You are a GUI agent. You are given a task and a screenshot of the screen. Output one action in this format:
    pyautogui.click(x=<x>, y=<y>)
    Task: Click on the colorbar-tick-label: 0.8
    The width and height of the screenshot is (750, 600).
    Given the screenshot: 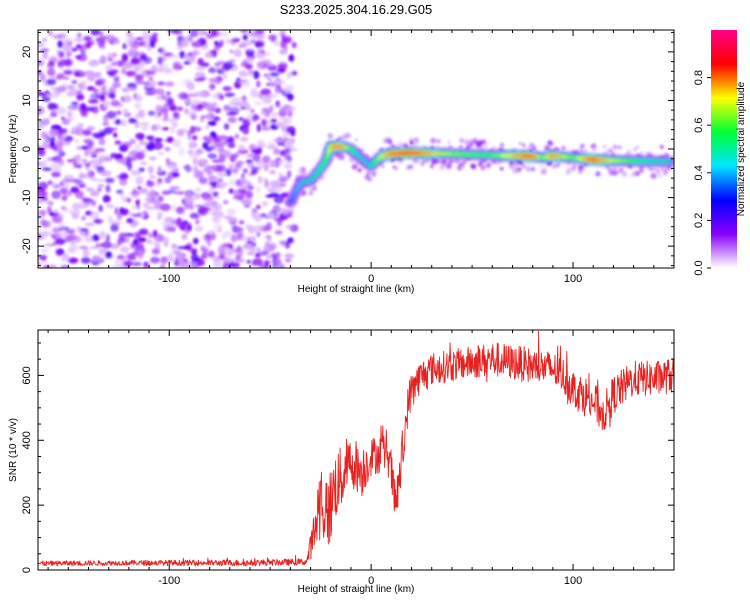 What is the action you would take?
    pyautogui.click(x=699, y=77)
    